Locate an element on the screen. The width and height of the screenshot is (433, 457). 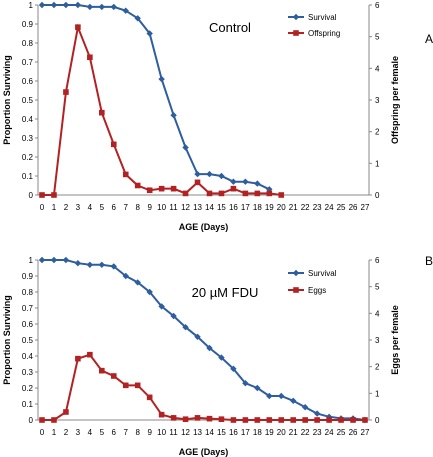
chart1-right-tick-label: 2 is located at coordinates (377, 132).